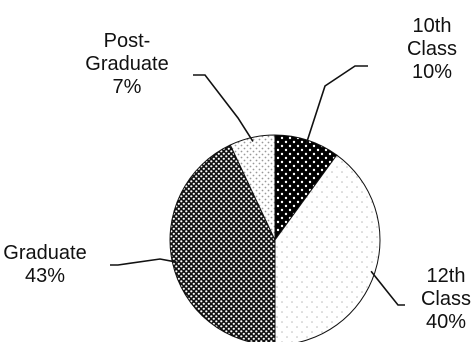  What do you see at coordinates (126, 64) in the screenshot?
I see `label-post-graduate: Post-Graduate 7%` at bounding box center [126, 64].